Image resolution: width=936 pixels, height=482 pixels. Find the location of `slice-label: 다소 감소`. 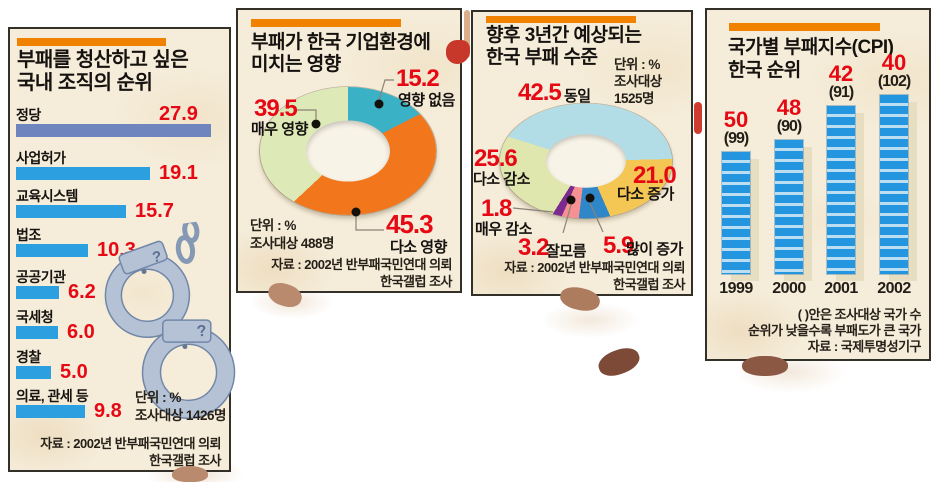

slice-label: 다소 감소 is located at coordinates (501, 179).